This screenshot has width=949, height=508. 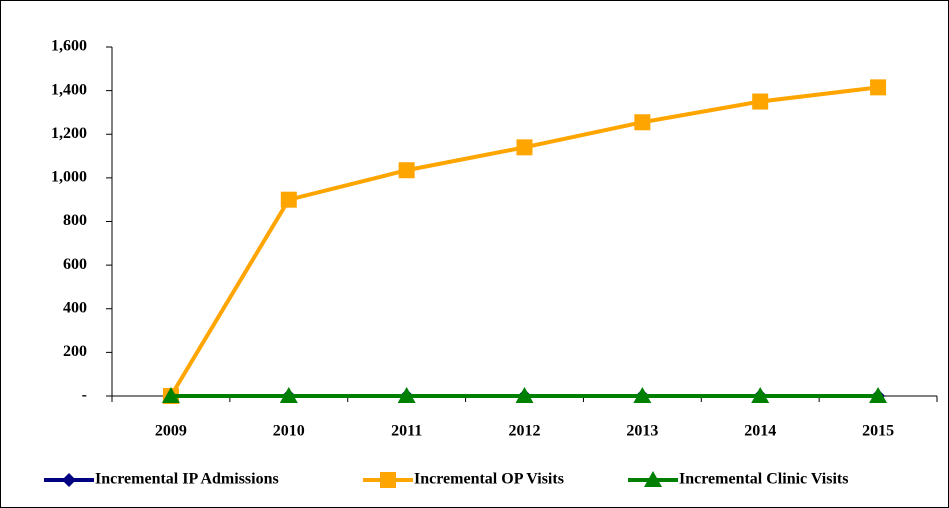 What do you see at coordinates (171, 431) in the screenshot?
I see `x-tick-label: 2009` at bounding box center [171, 431].